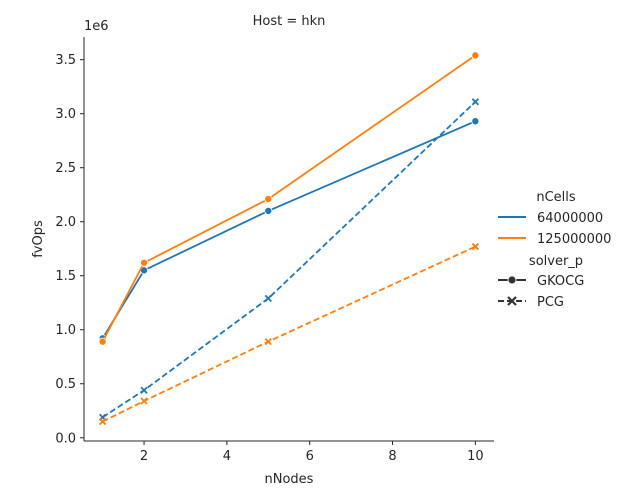 This screenshot has width=628, height=500. Describe the element at coordinates (475, 456) in the screenshot. I see `x-tick-label: 10` at that location.